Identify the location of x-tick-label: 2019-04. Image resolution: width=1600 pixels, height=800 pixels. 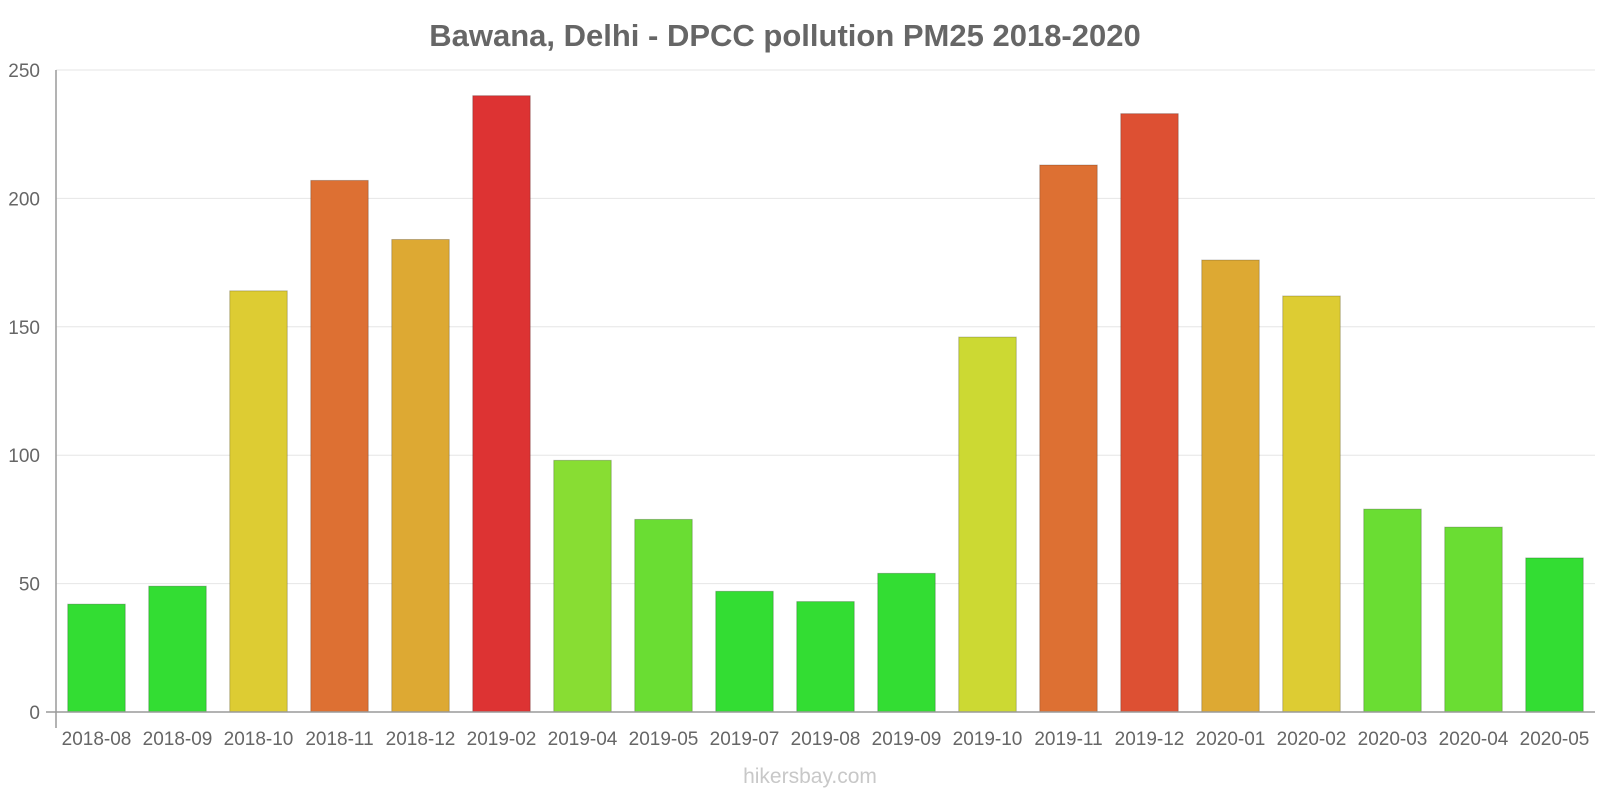
(583, 739).